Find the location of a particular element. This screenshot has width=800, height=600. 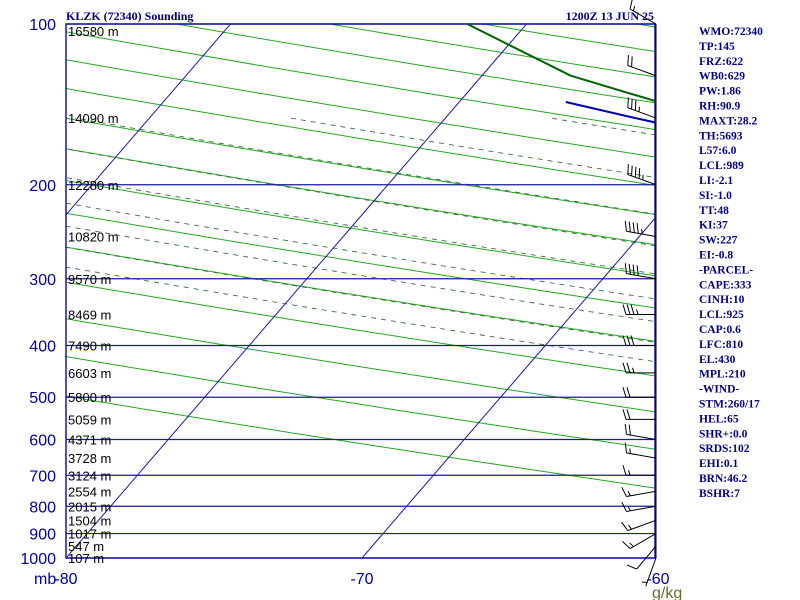

parameter-item: LCL:989 is located at coordinates (721, 166).